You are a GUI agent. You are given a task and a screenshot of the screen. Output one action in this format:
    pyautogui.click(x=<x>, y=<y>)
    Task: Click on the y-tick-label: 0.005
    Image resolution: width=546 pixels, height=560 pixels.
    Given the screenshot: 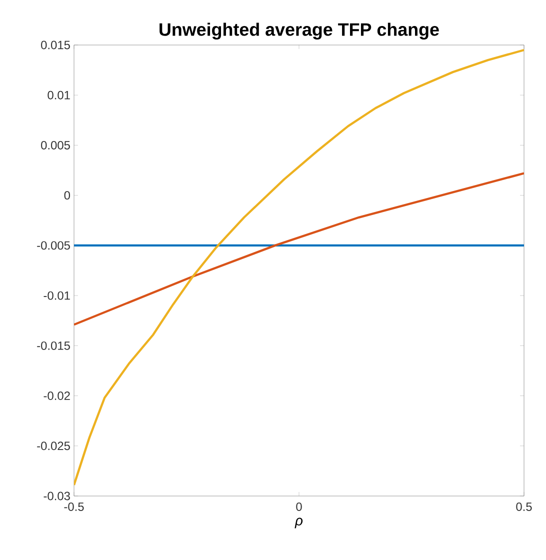 What is the action you would take?
    pyautogui.click(x=55, y=145)
    